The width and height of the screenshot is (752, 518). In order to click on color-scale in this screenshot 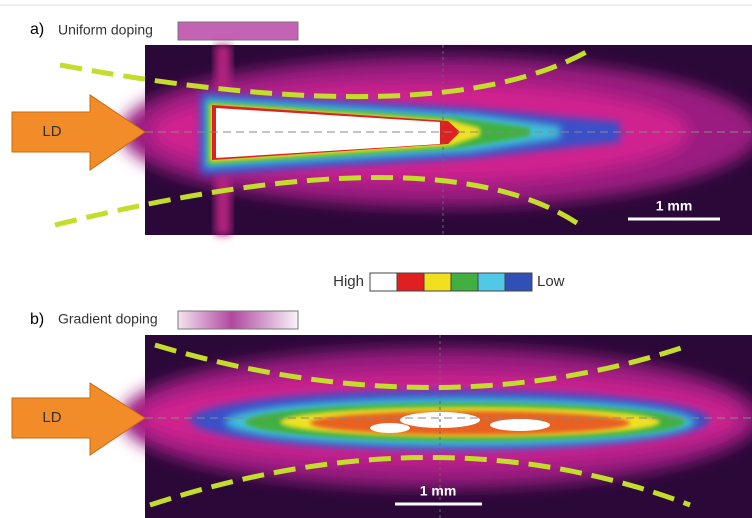, I will do `click(451, 282)`.